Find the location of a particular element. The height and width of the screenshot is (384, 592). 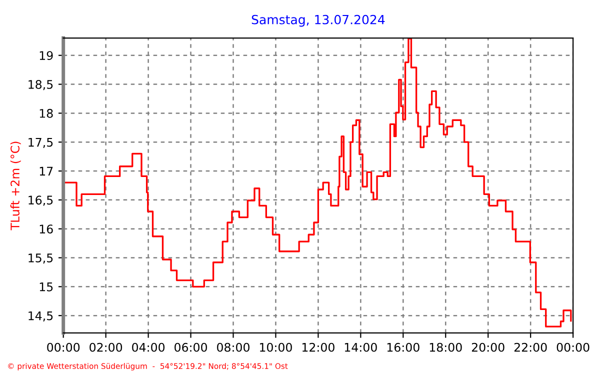

x-tick-label: 18:00 is located at coordinates (446, 347).